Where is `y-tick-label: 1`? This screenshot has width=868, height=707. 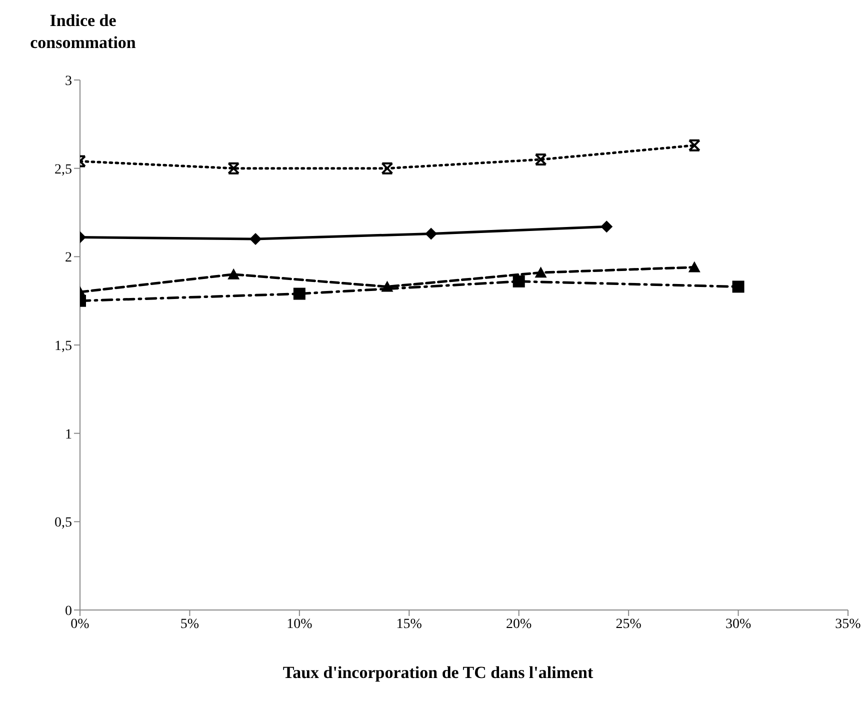 y-tick-label: 1 is located at coordinates (68, 434).